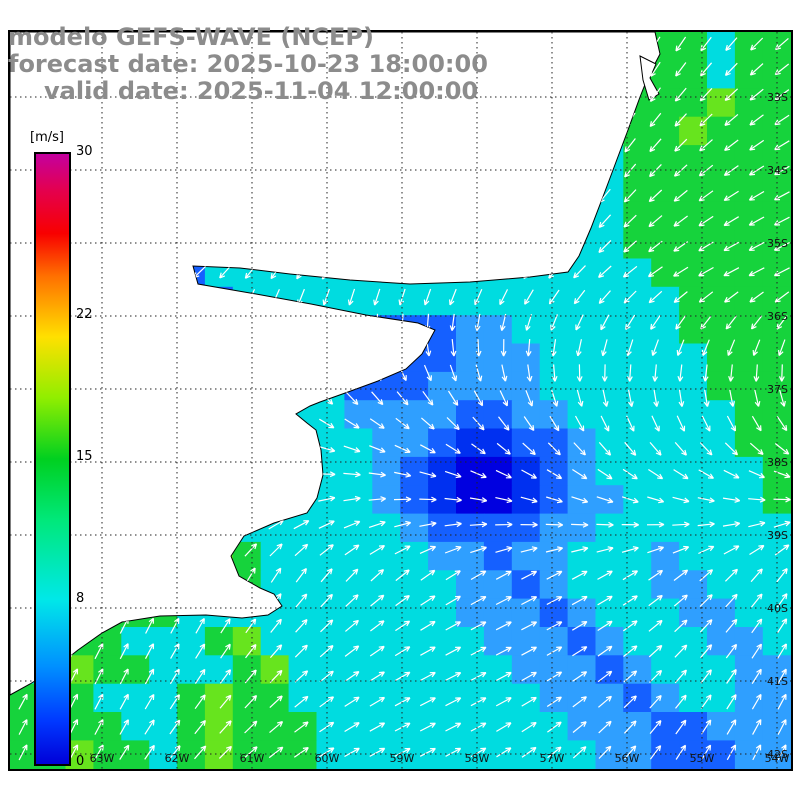  I want to click on lon-label: 62W, so click(177, 758).